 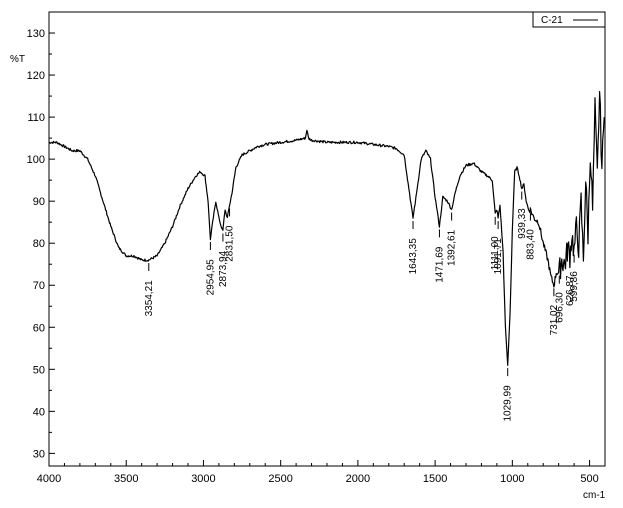 I want to click on y-tick-label: 110, so click(x=36, y=118).